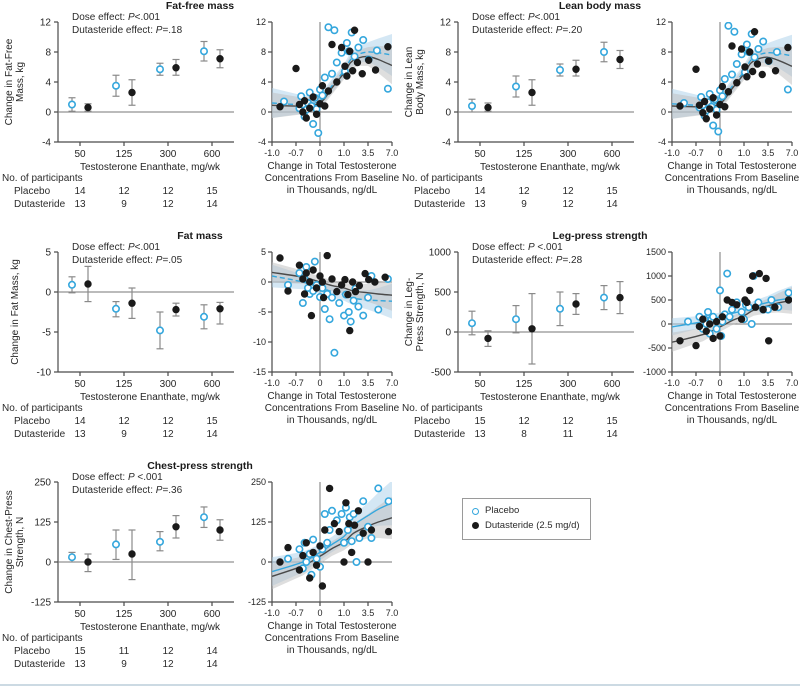 This screenshot has height=688, width=800. Describe the element at coordinates (732, 82) in the screenshot. I see `dutasteride-confidence-band` at that location.